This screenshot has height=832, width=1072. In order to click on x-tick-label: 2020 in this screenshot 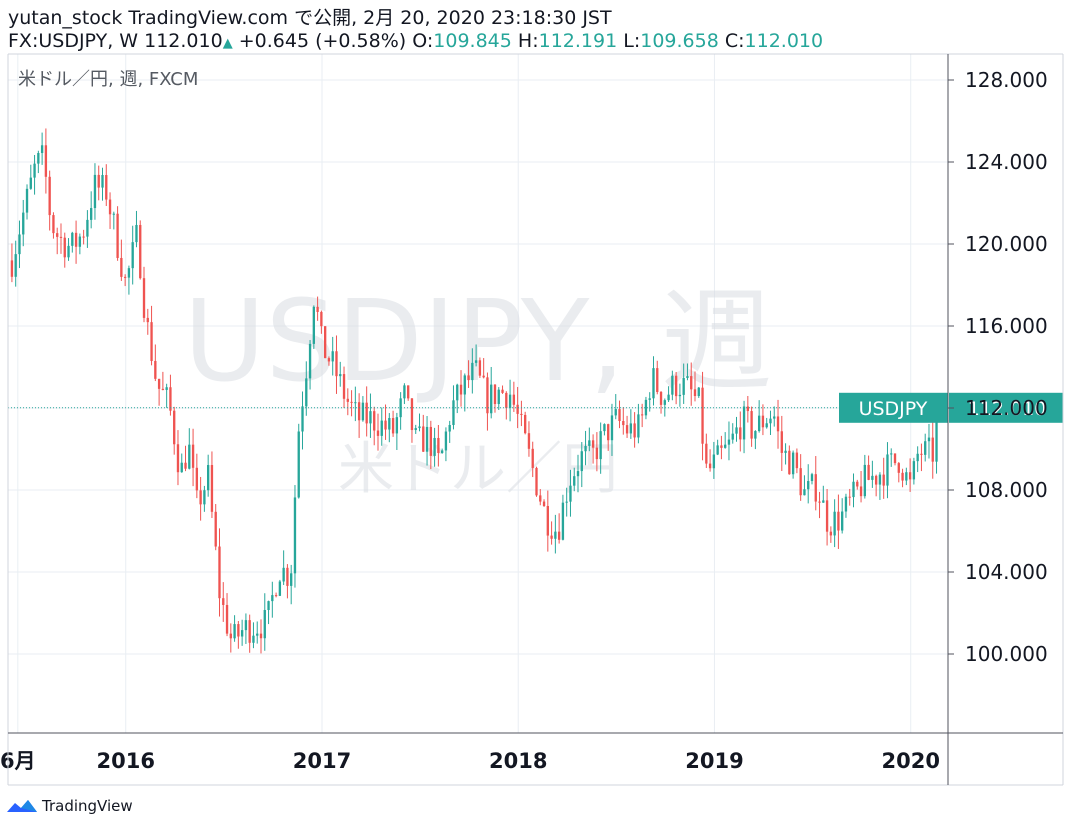, I will do `click(910, 761)`.